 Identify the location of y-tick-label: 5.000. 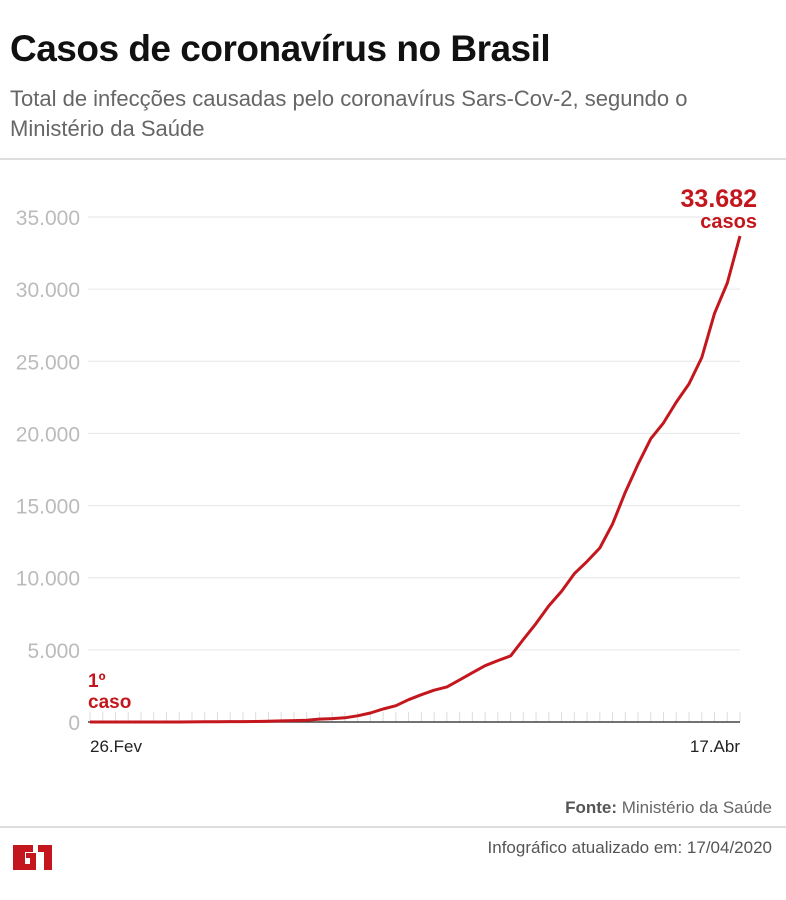
(53, 651).